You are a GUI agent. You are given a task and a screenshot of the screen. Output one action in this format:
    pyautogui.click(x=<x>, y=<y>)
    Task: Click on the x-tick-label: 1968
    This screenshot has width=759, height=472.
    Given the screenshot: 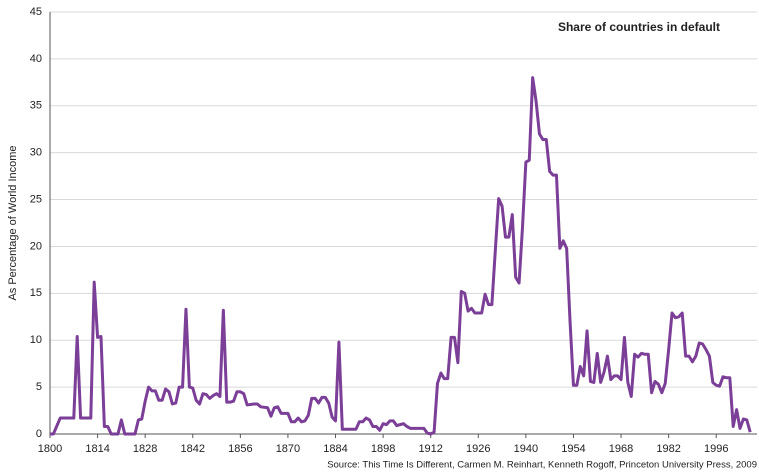 What is the action you would take?
    pyautogui.click(x=621, y=449)
    